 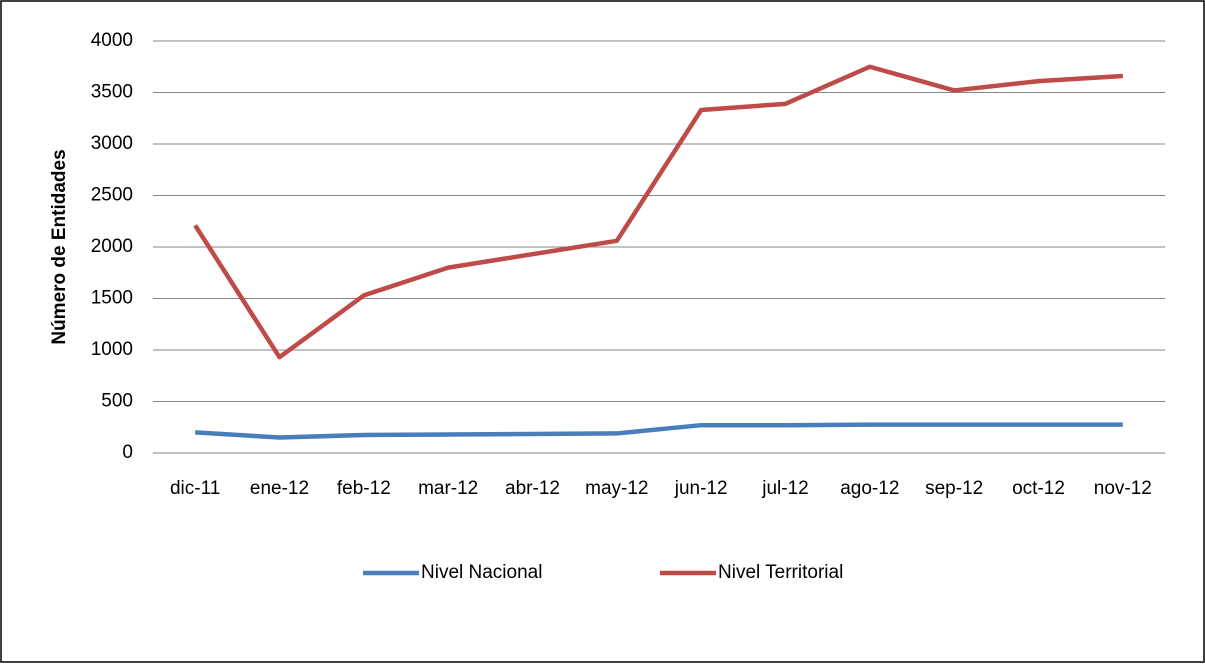 I want to click on legend-label: Nivel Nacional, so click(x=481, y=572).